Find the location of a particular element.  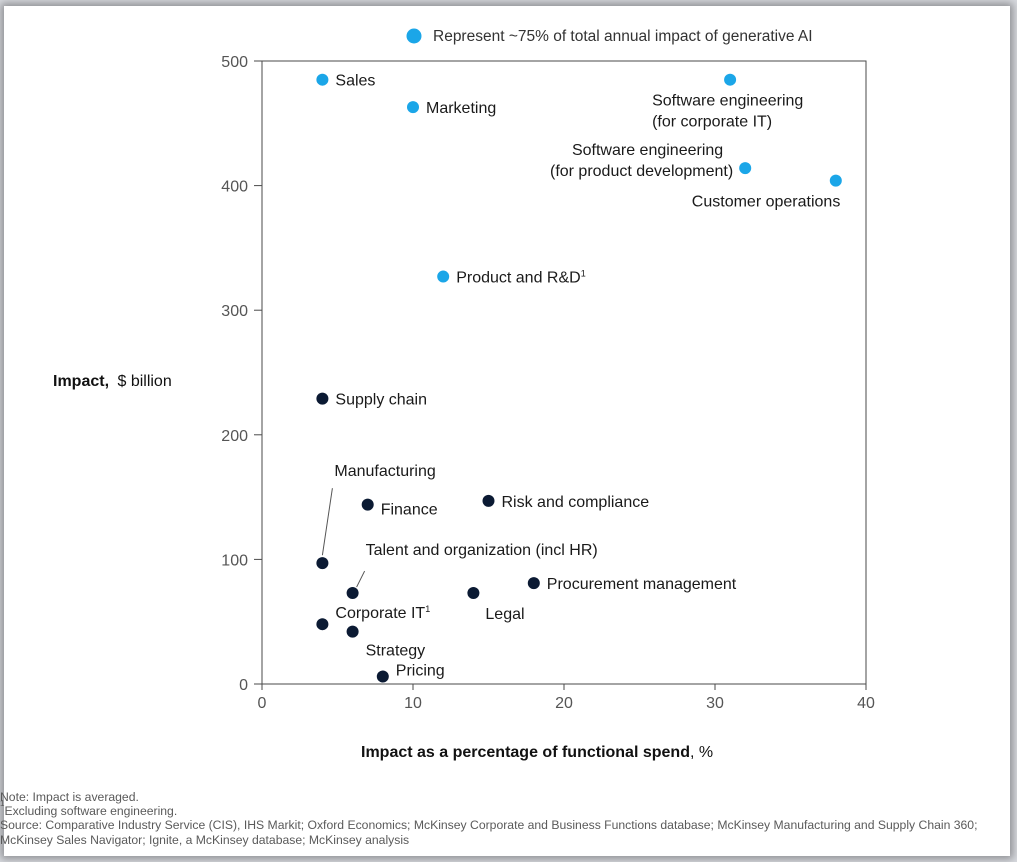

y-tick-label: 200 is located at coordinates (234, 436).